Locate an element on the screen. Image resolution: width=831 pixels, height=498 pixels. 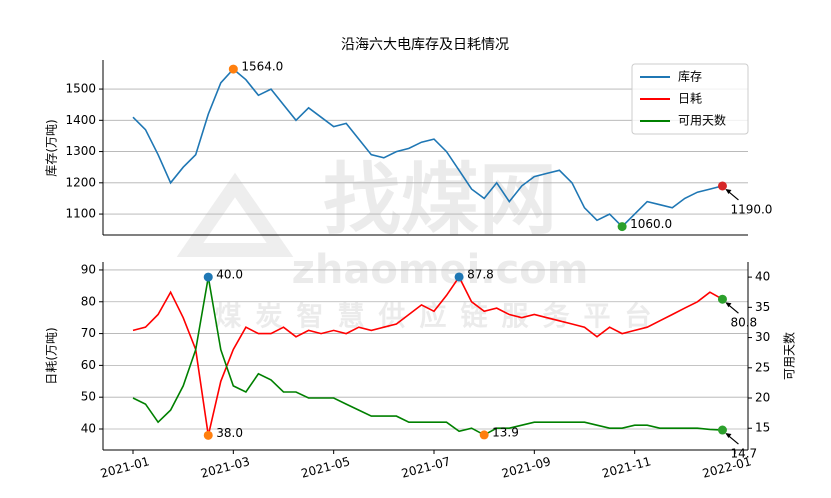
legend-label: 库存 is located at coordinates (690, 76).